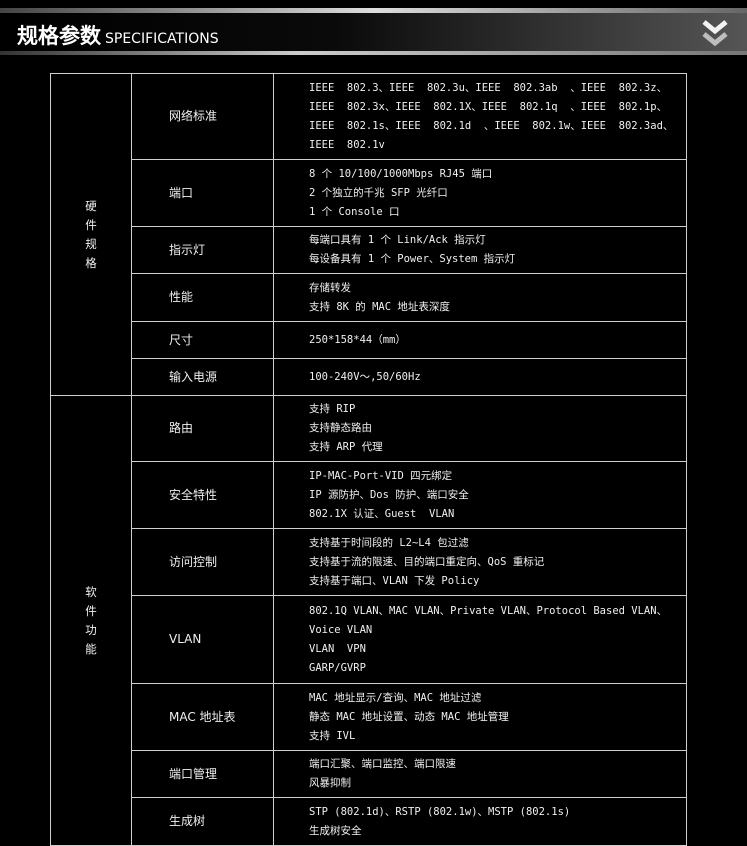  Describe the element at coordinates (202, 297) in the screenshot. I see `spec-name: 性能` at that location.